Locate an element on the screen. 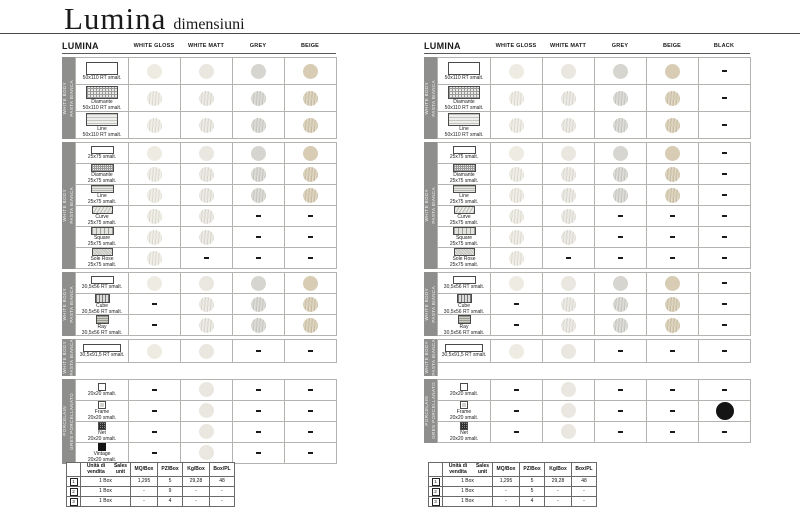 This screenshot has width=800, height=509. legend-cell: 4 is located at coordinates (170, 502).